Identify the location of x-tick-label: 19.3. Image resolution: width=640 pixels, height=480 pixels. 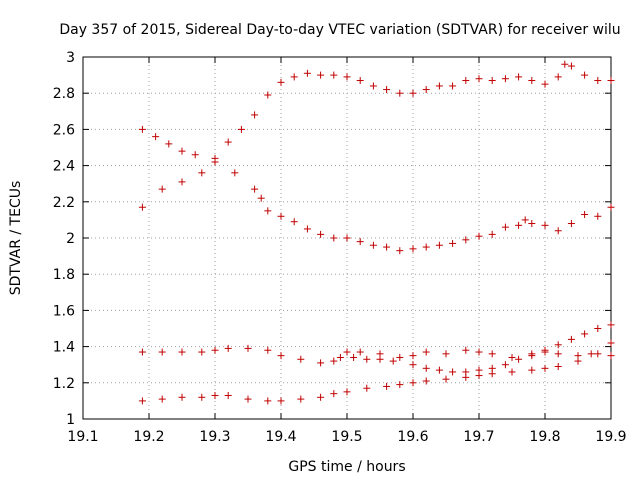
(214, 437).